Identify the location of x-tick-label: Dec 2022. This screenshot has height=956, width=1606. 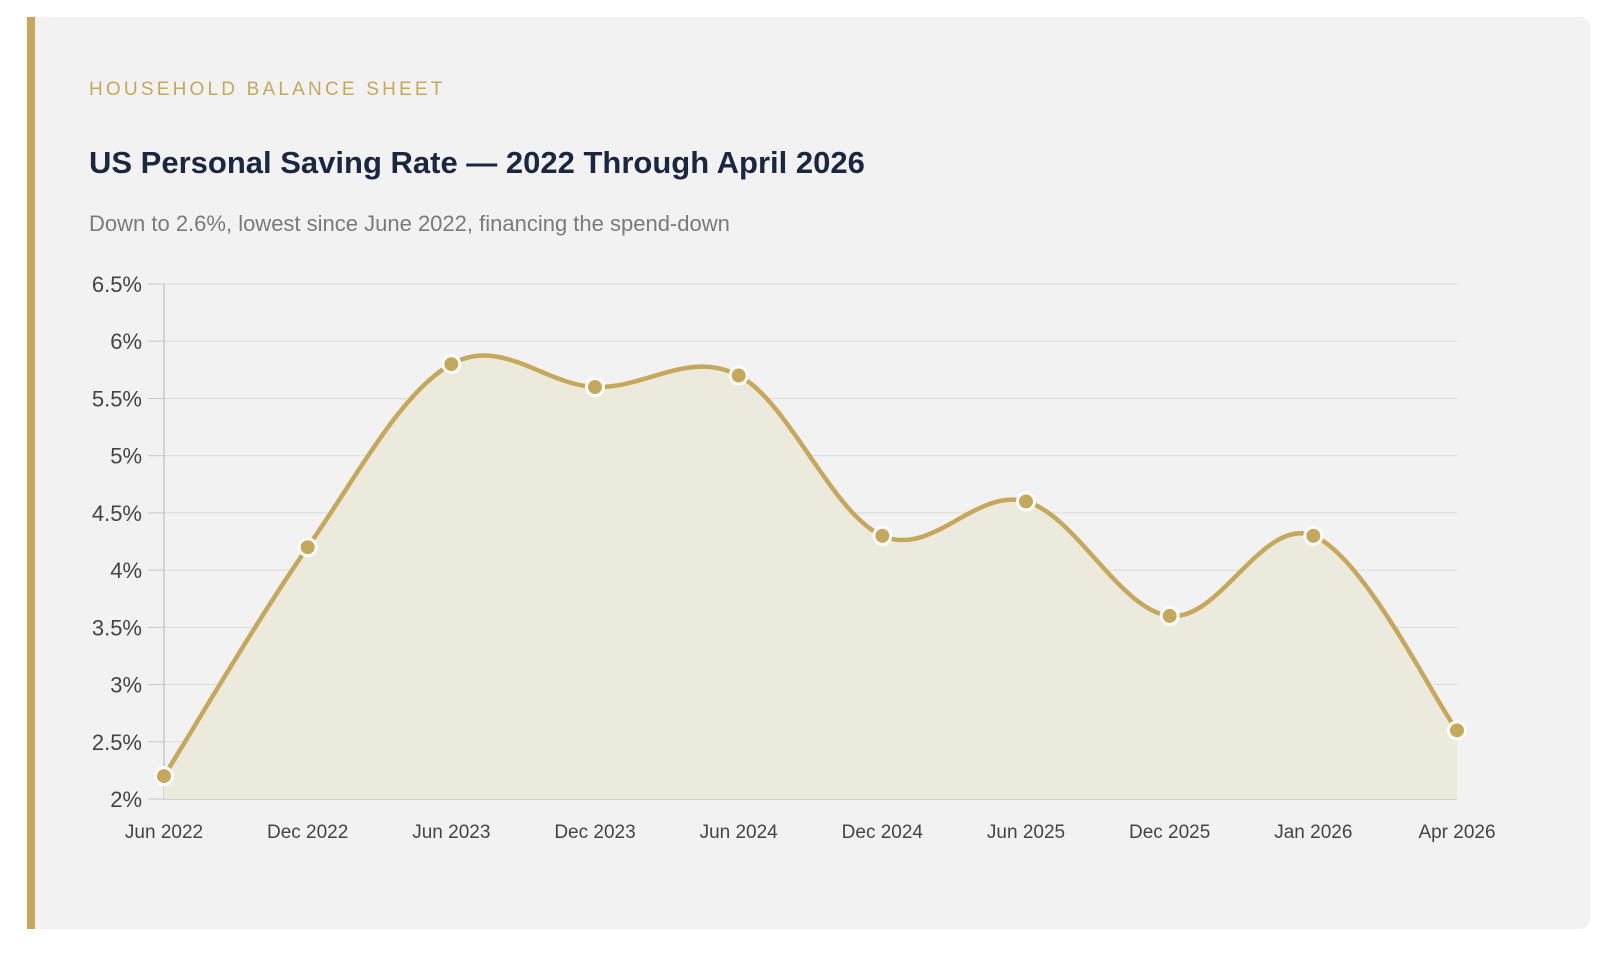
(307, 832).